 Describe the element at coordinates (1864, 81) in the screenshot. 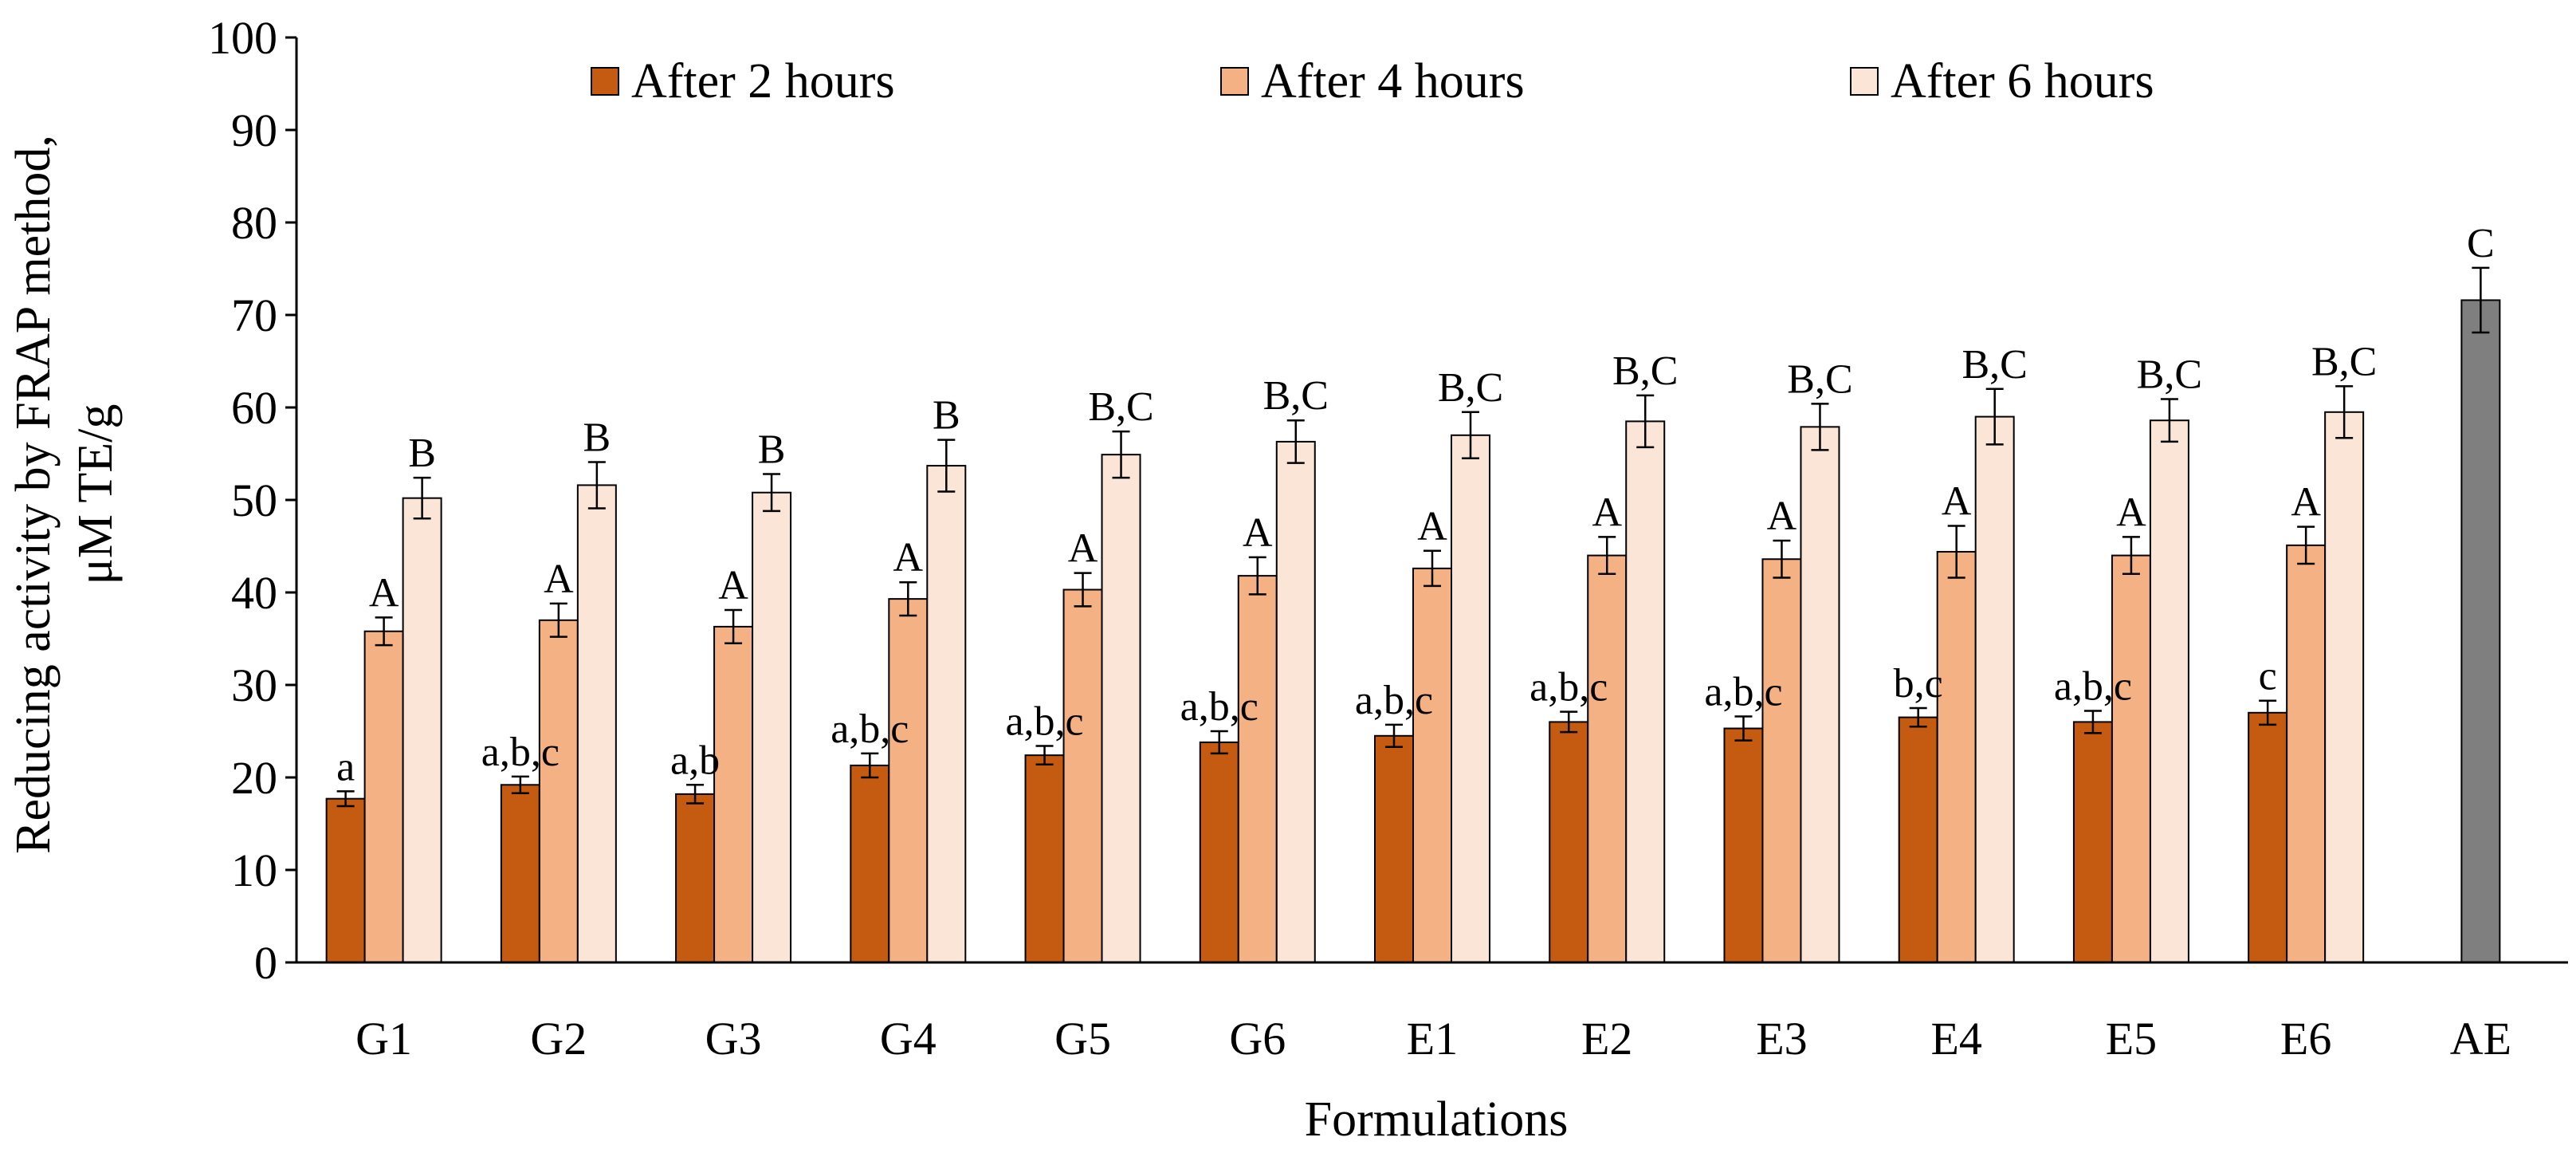

I see `legend-swatch-after-6-hours` at that location.